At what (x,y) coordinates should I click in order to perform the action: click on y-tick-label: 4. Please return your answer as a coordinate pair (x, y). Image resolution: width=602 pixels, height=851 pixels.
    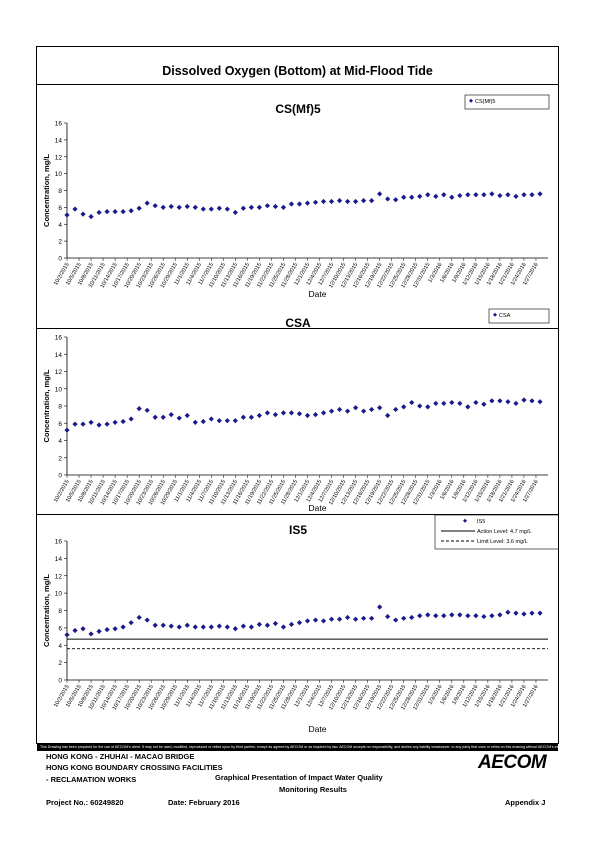
    Looking at the image, I should click on (60, 225).